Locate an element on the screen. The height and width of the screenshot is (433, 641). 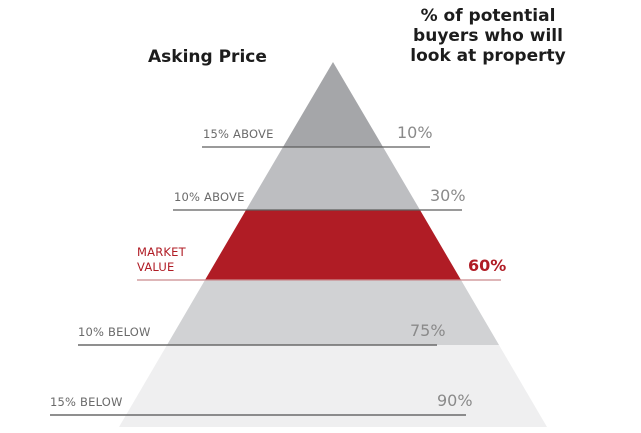
asking-price-header: Asking Price is located at coordinates (207, 57).